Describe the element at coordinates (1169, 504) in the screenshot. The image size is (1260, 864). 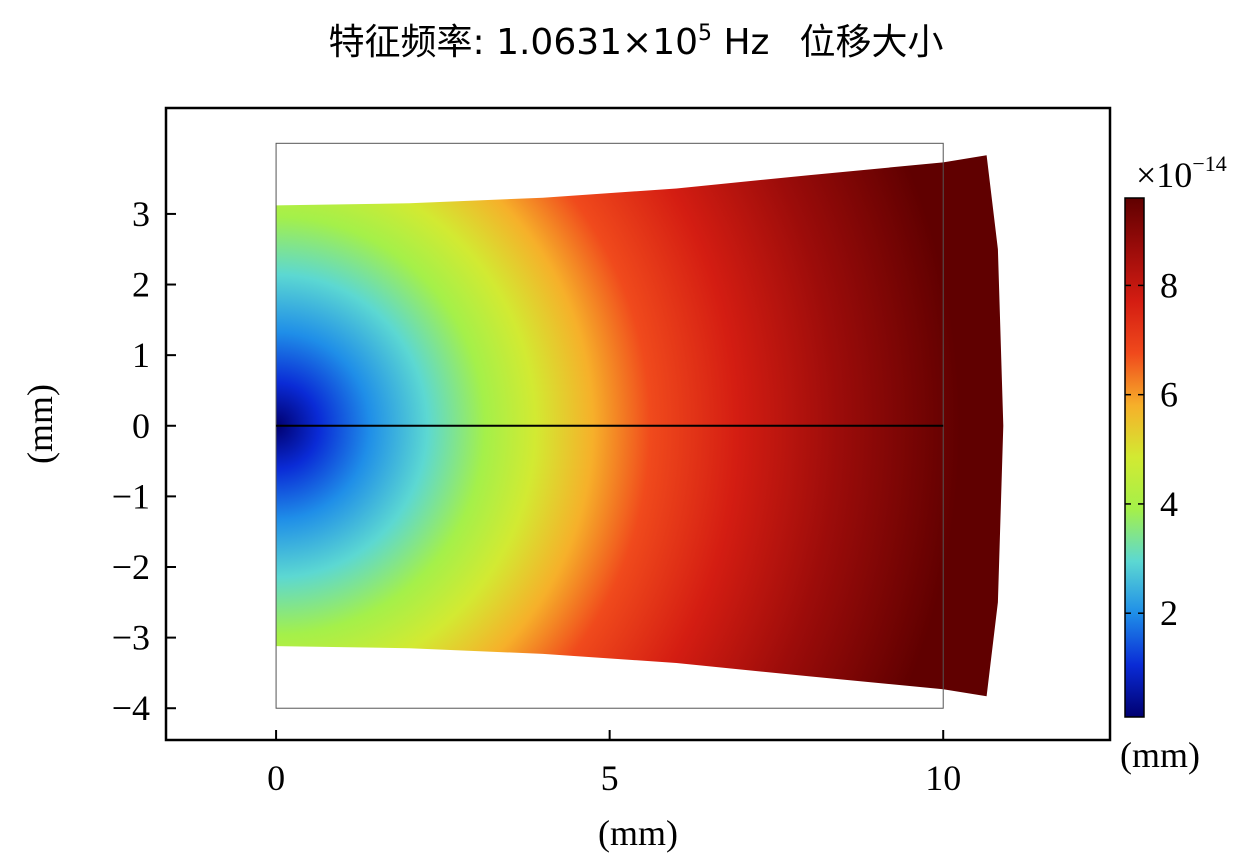
I see `colorbar-tick-label: 4` at that location.